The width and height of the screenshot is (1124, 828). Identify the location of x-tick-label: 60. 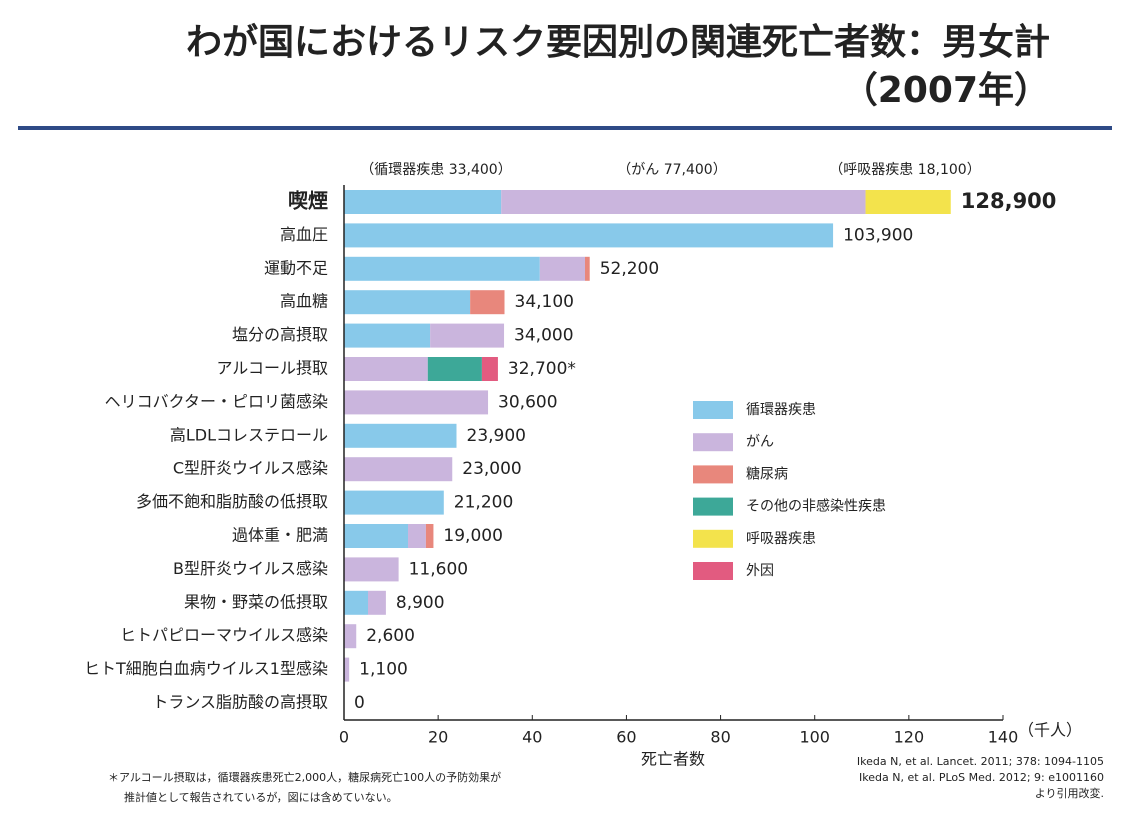
(626, 737).